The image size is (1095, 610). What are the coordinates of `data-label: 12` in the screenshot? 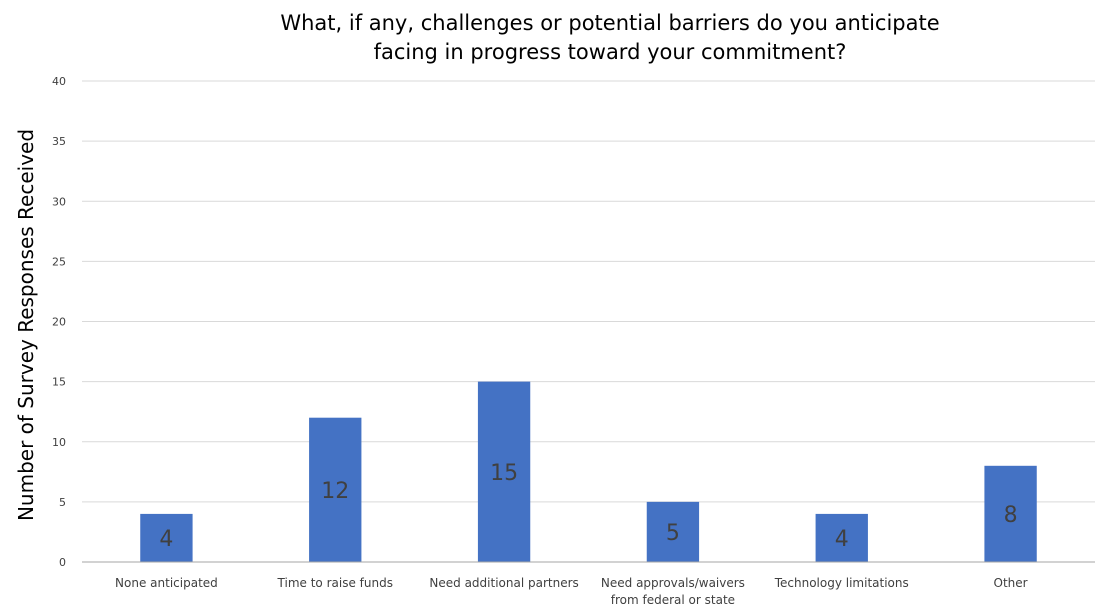 It's located at (335, 491).